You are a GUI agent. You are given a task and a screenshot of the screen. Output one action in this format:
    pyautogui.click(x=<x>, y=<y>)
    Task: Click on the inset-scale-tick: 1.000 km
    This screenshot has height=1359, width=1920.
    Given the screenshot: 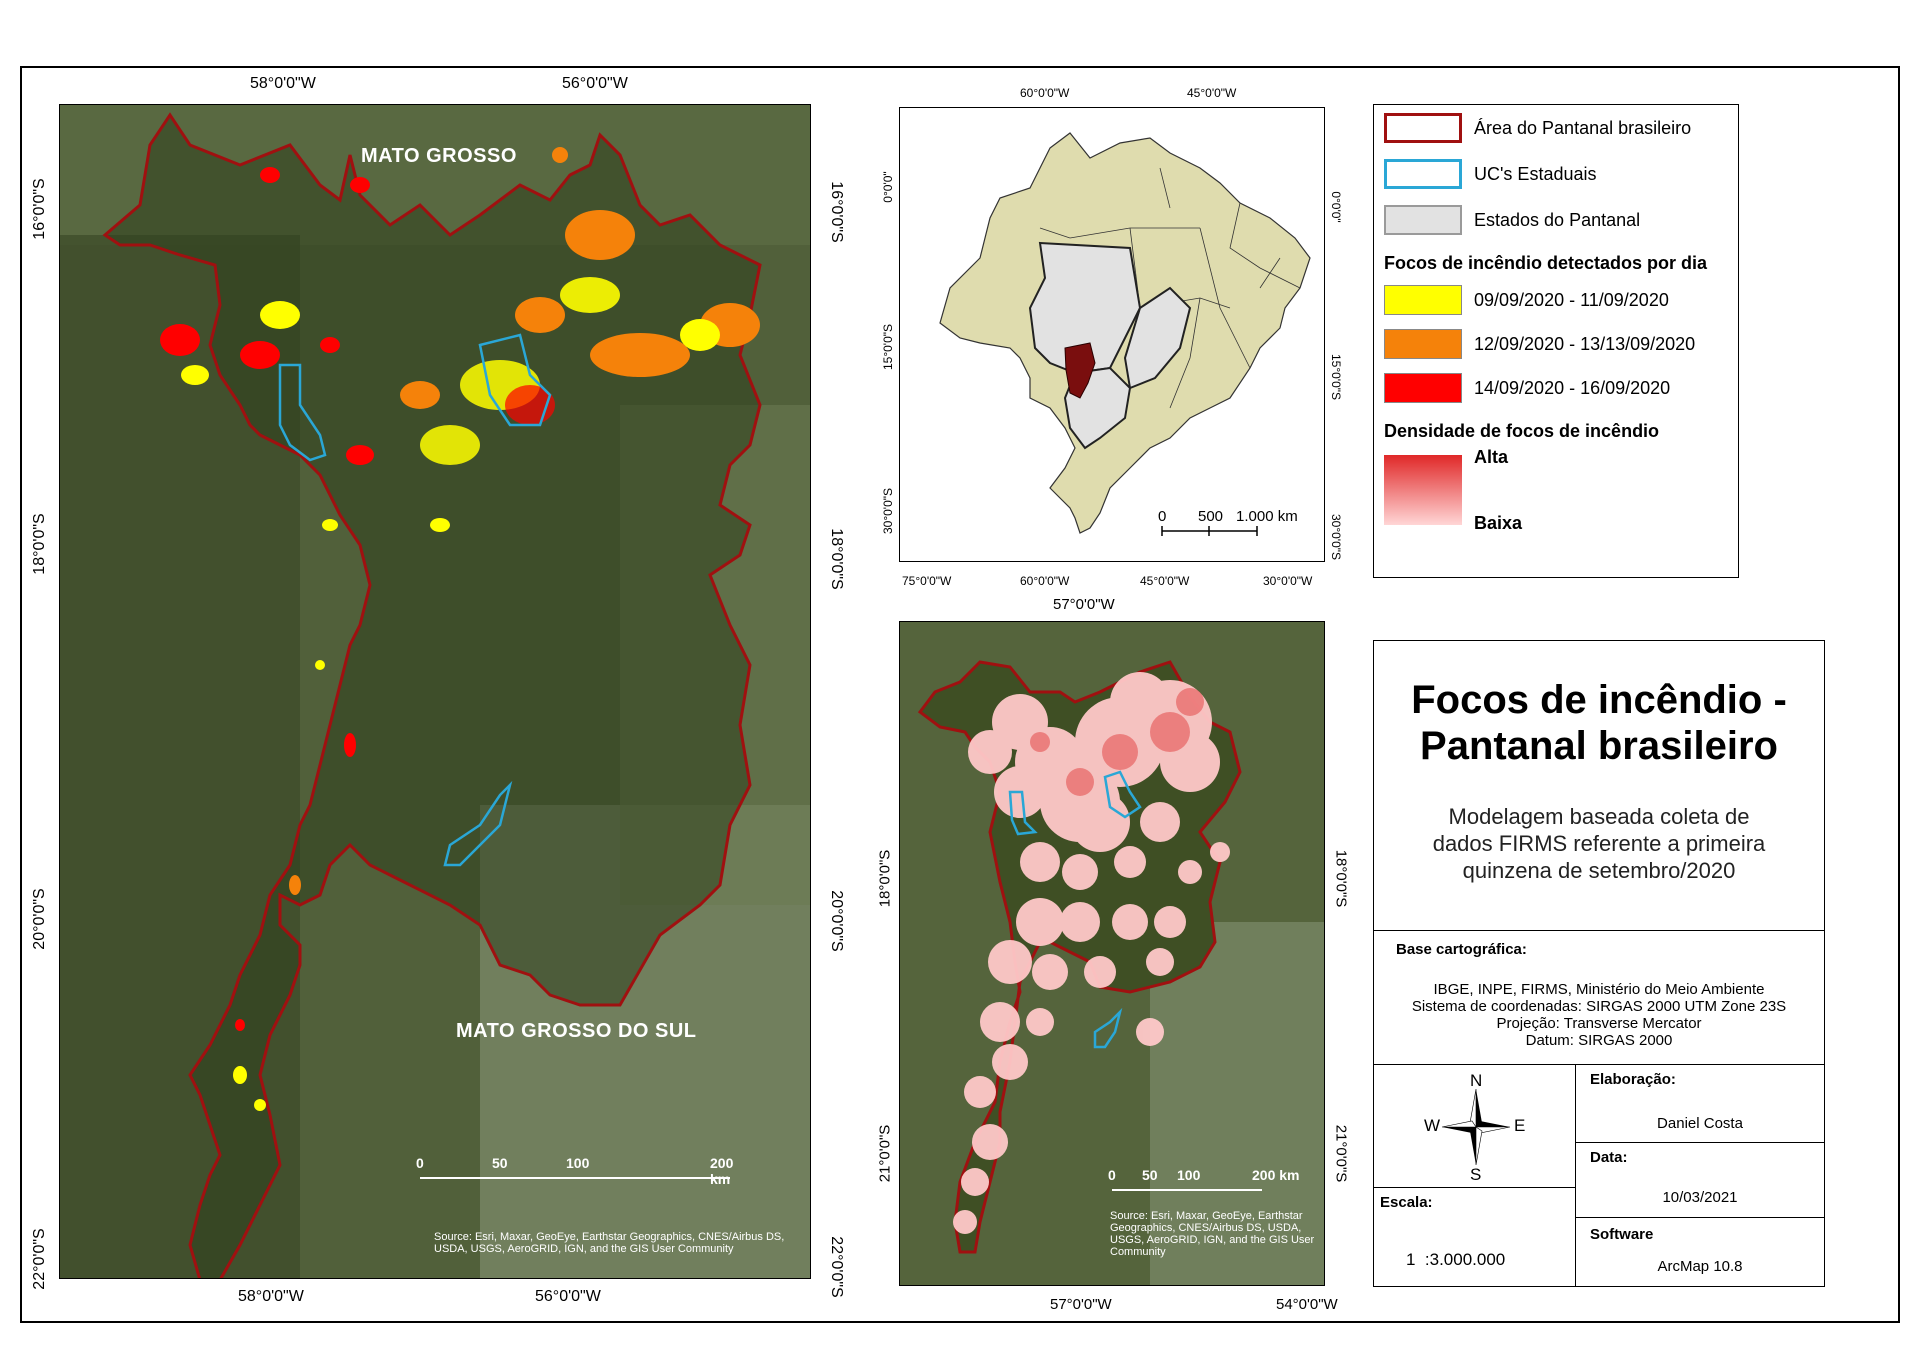 What is the action you would take?
    pyautogui.click(x=1267, y=516)
    